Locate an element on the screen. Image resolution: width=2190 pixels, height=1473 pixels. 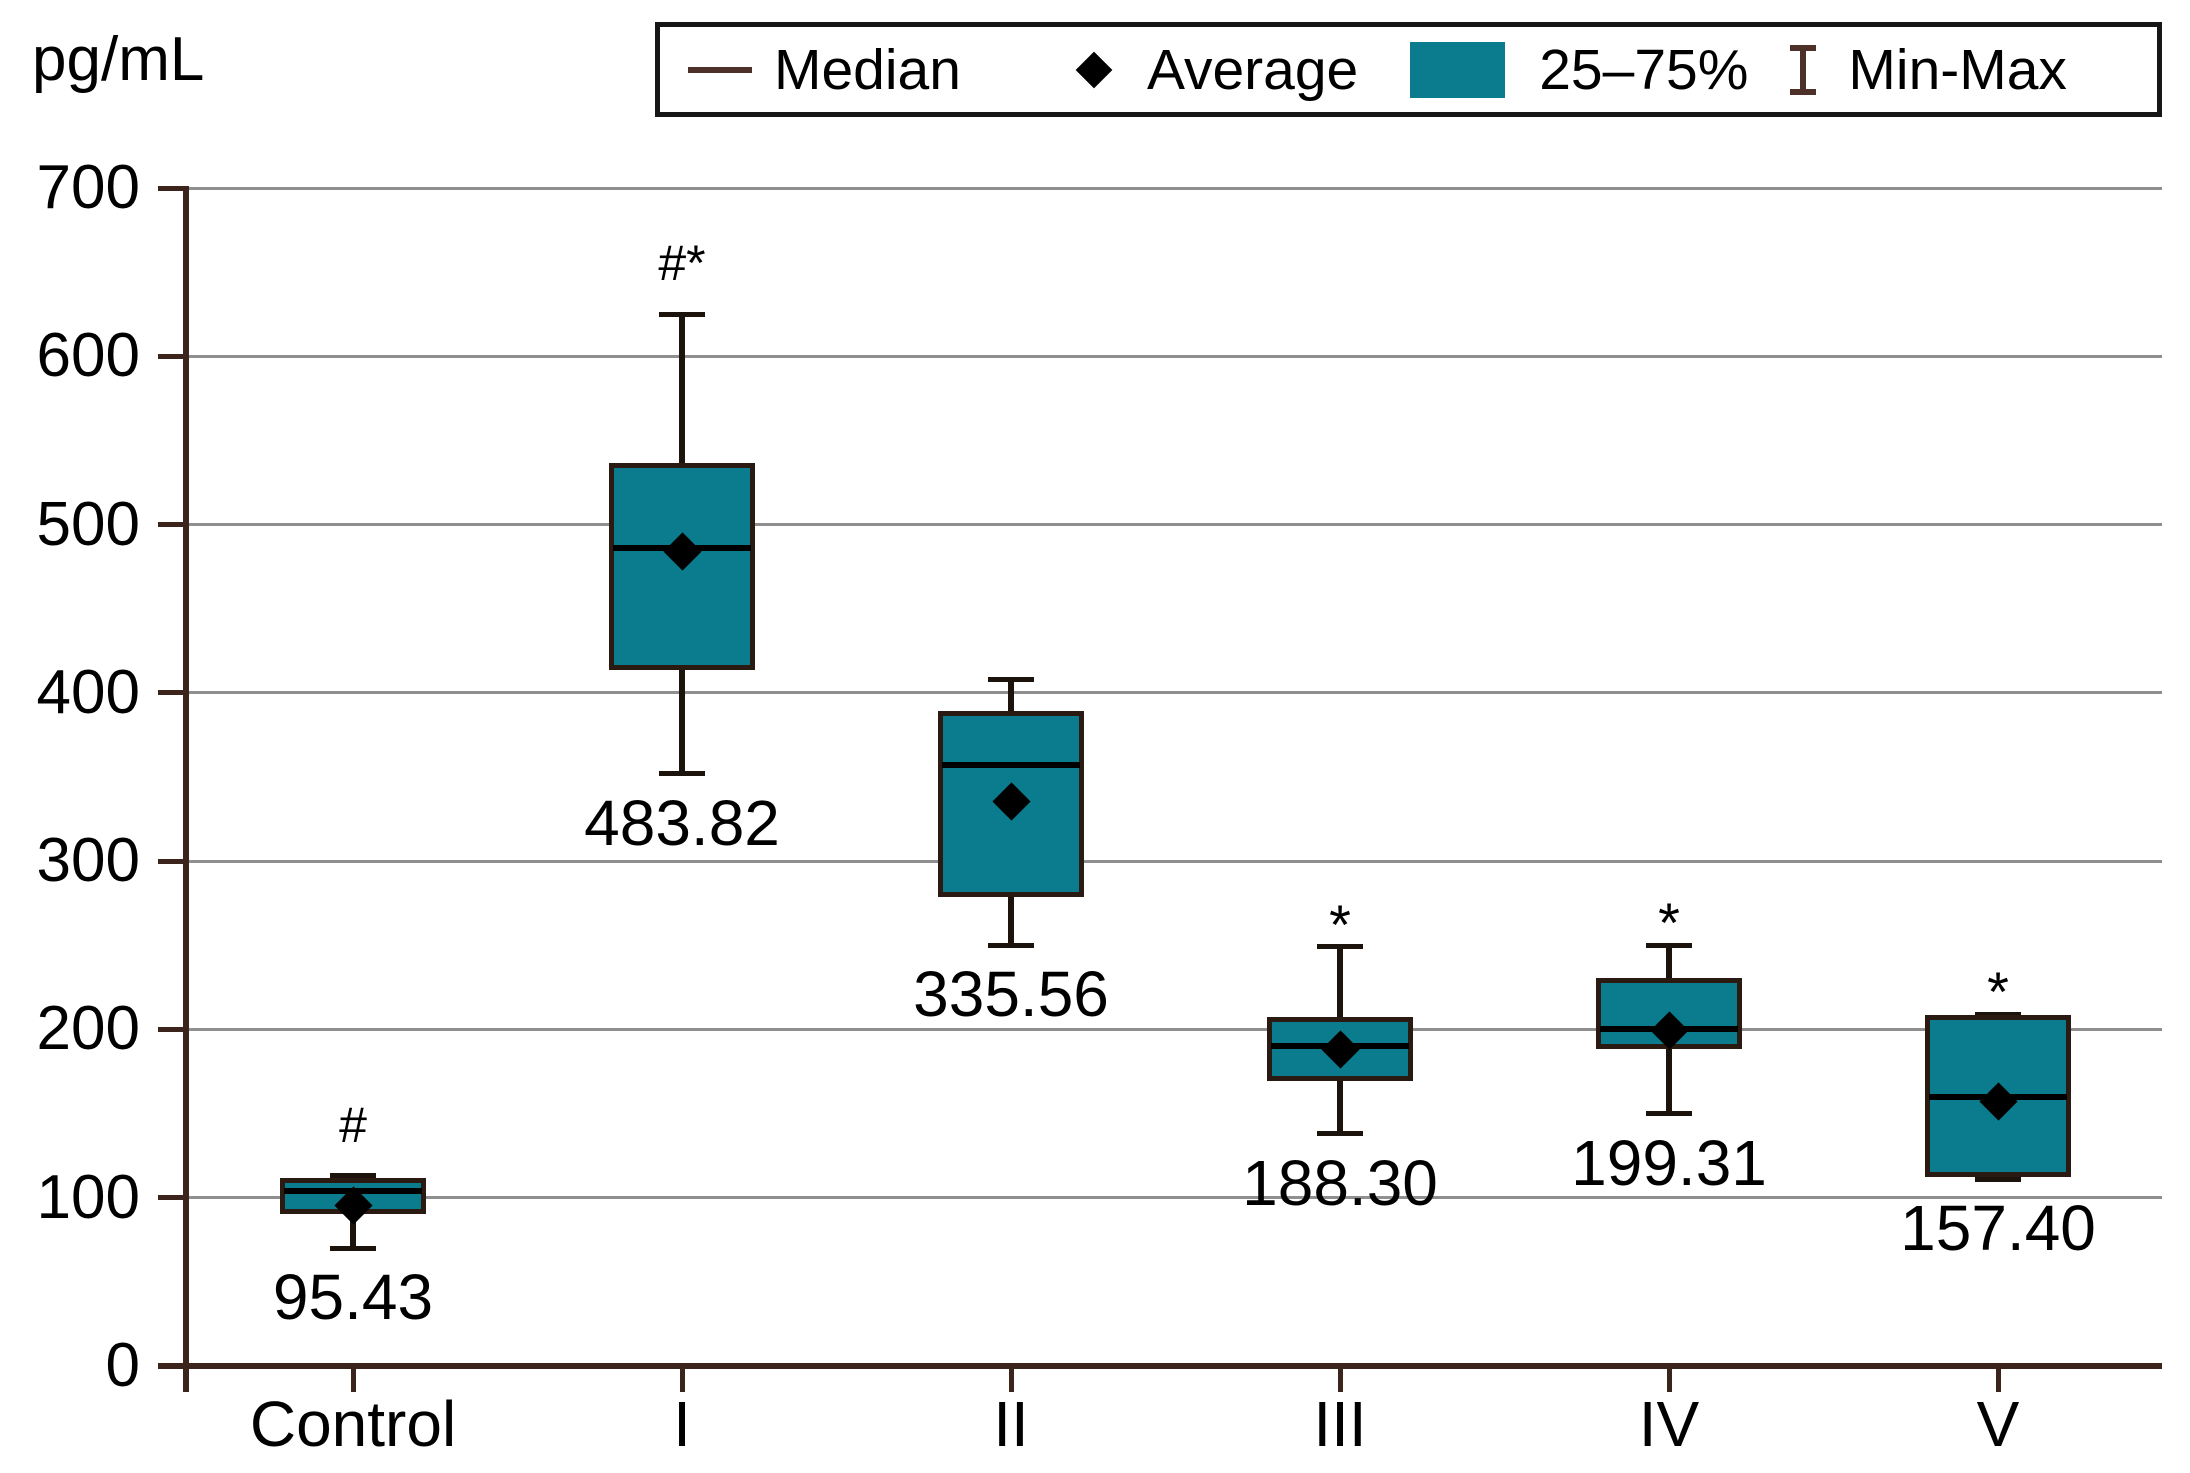
y-tick-label: 200 is located at coordinates (88, 1029).